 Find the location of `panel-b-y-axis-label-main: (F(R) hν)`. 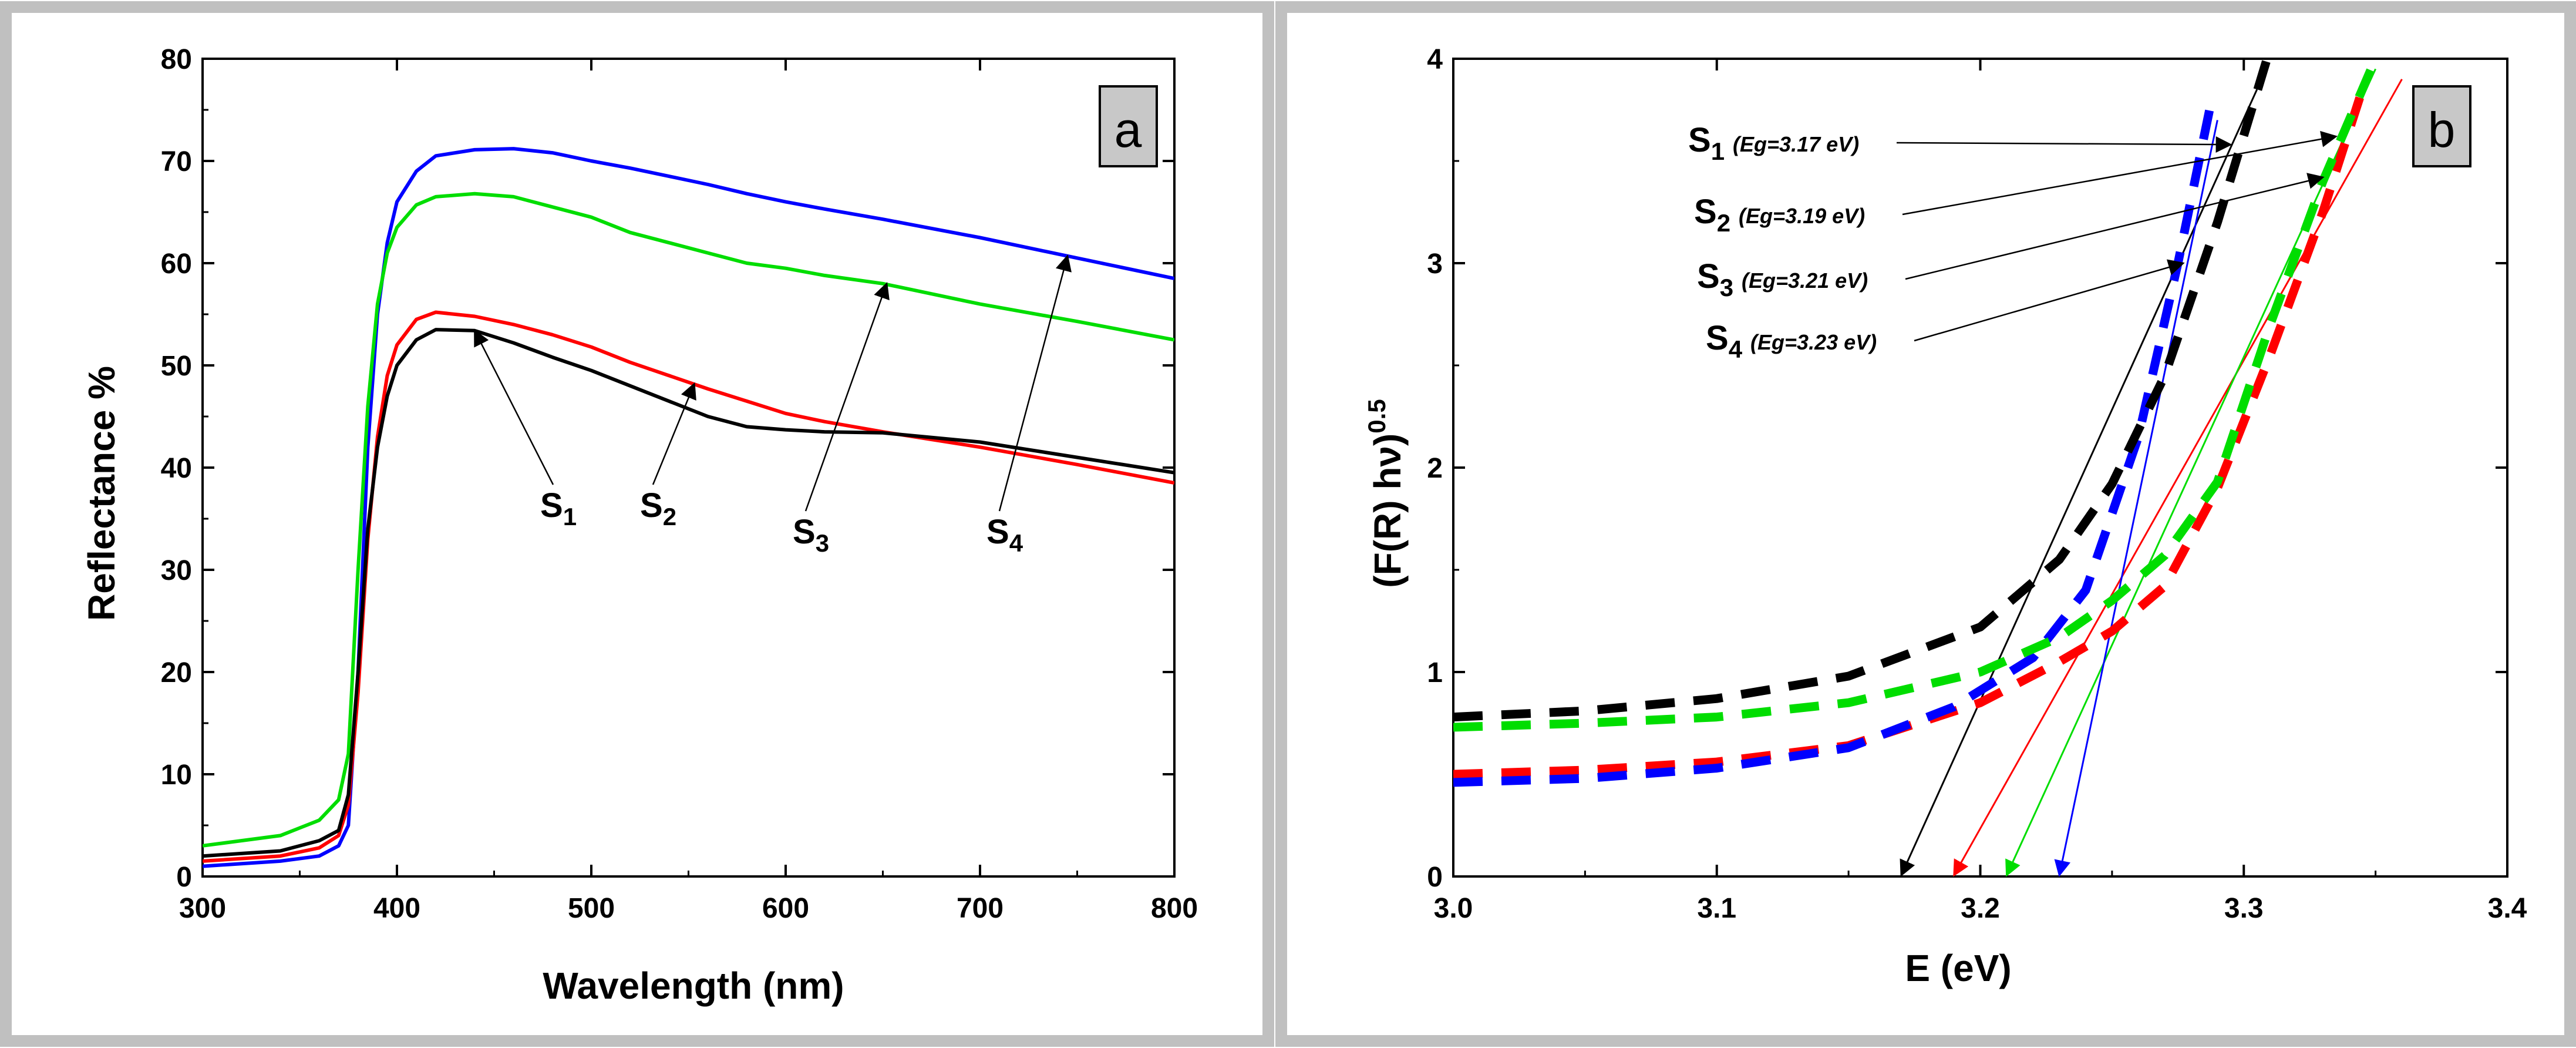

panel-b-y-axis-label-main: (F(R) hν) is located at coordinates (1387, 511).